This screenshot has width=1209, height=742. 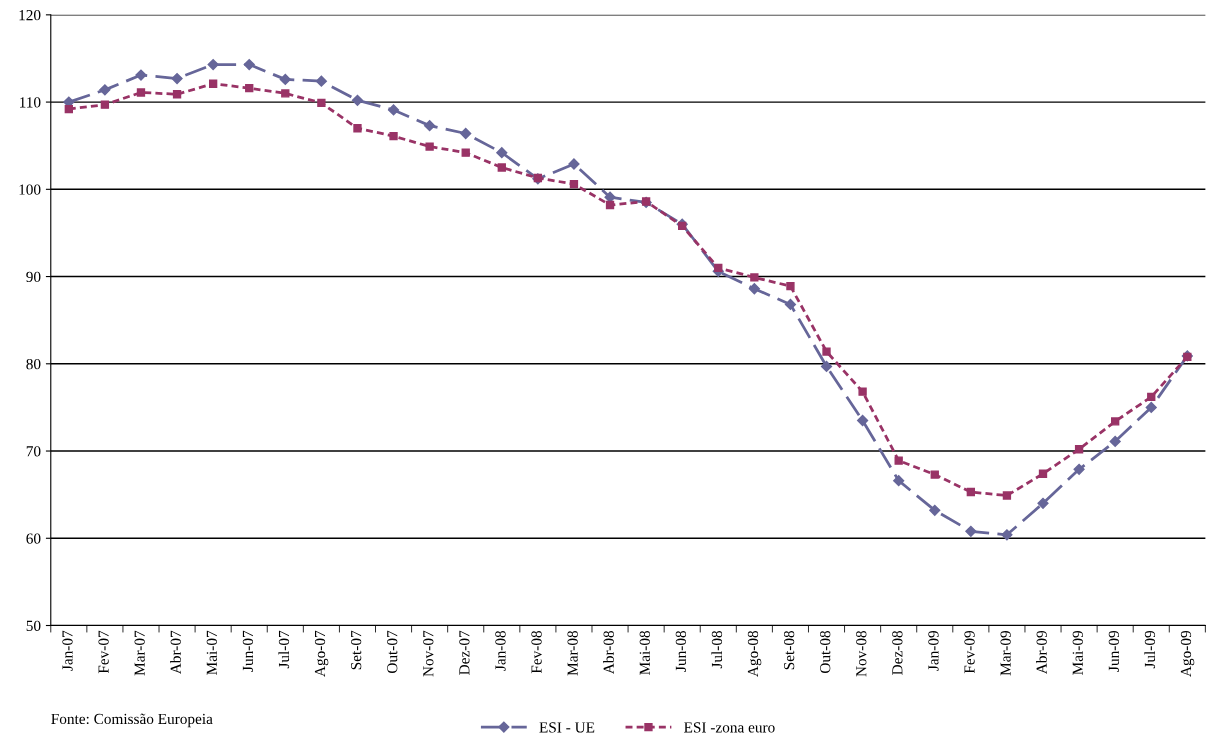 I want to click on x-tick-label: Ago-07, so click(x=321, y=653).